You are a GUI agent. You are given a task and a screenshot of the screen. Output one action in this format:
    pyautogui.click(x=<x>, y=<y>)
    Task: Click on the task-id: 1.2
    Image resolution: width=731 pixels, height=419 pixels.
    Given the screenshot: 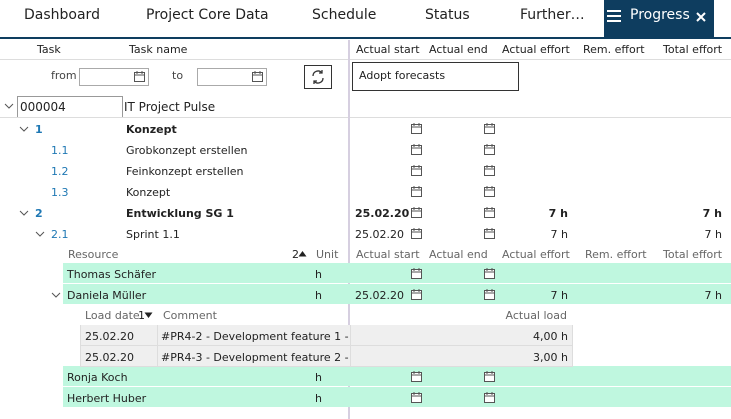 What is the action you would take?
    pyautogui.click(x=60, y=171)
    